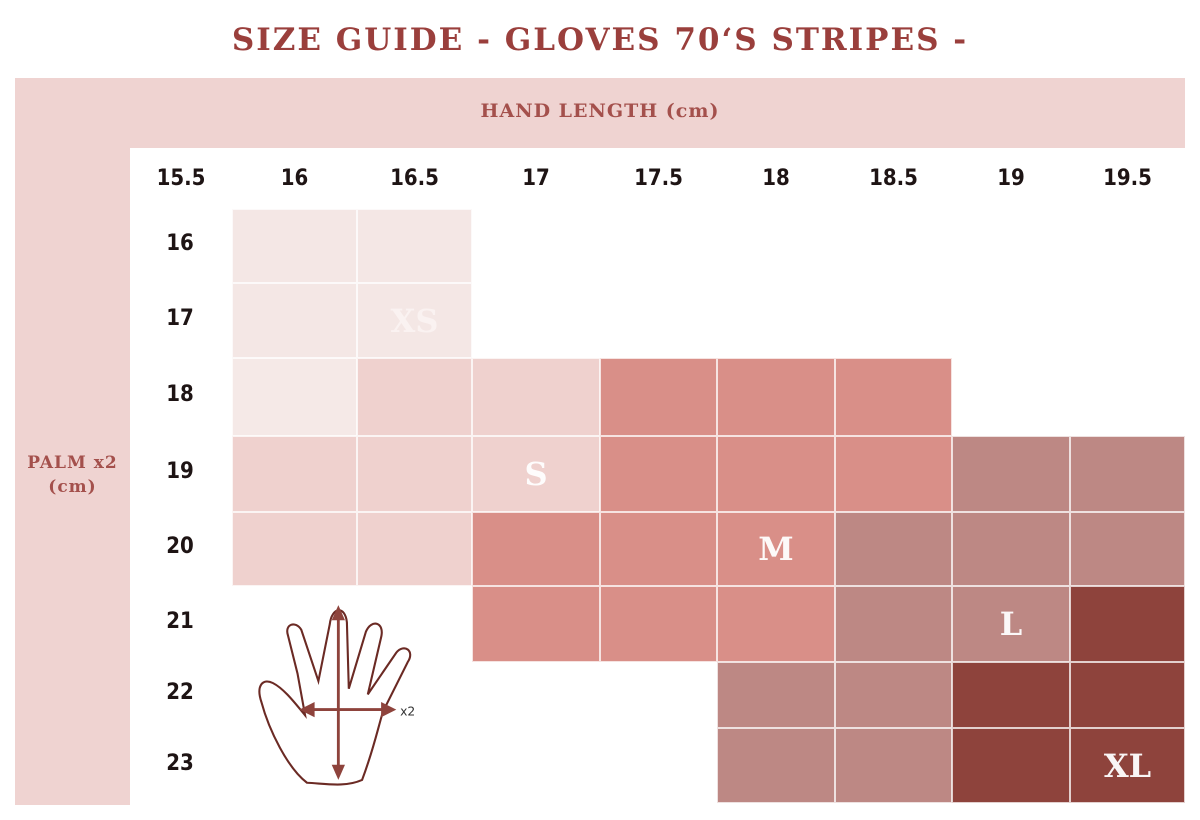 The height and width of the screenshot is (820, 1200). What do you see at coordinates (1011, 178) in the screenshot?
I see `hand-length-value: 19` at bounding box center [1011, 178].